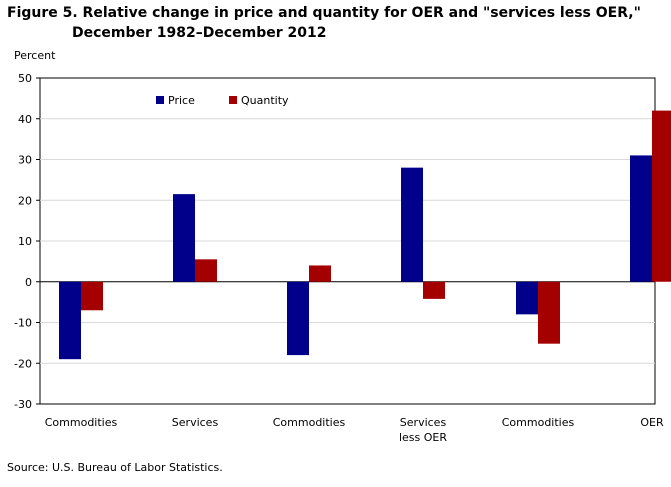  I want to click on category-label: OER, so click(652, 422).